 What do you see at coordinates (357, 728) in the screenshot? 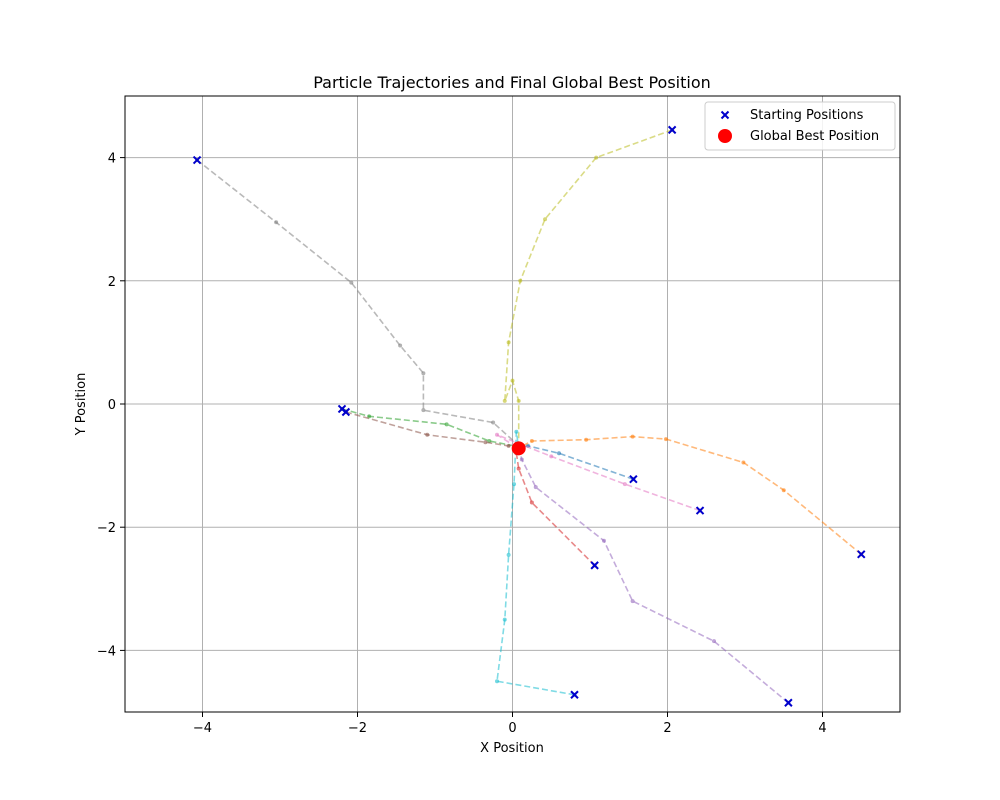
I see `x-tick-label: −2` at bounding box center [357, 728].